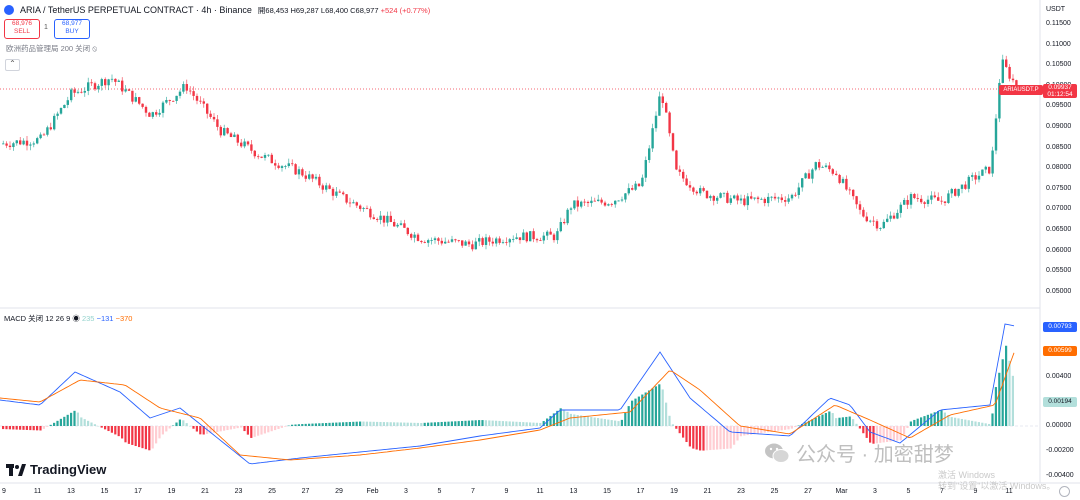 This screenshot has width=1080, height=500. I want to click on buy-button: 68,977 BUY, so click(72, 29).